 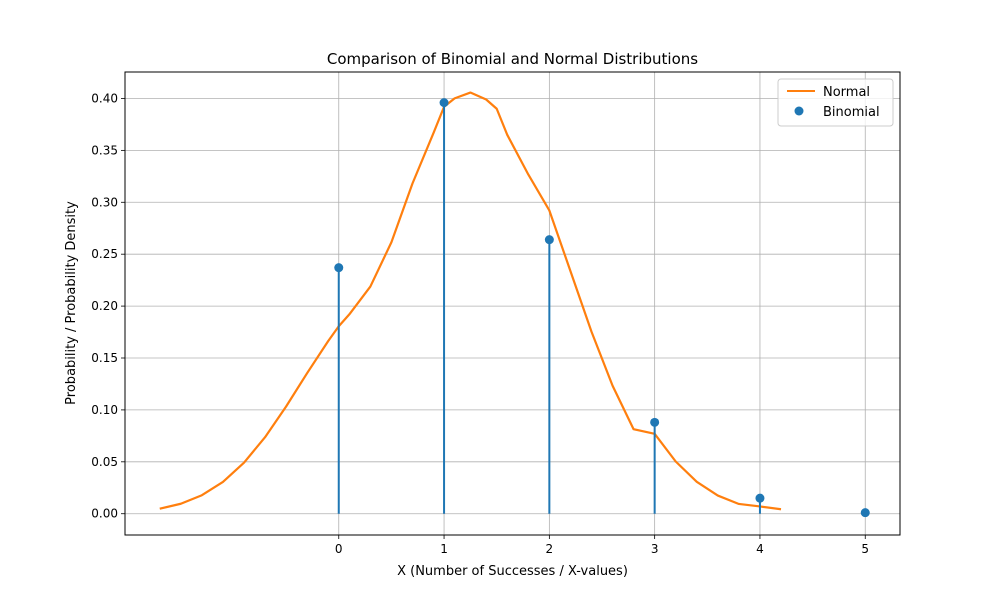 I want to click on x-tick-label: 0, so click(x=339, y=549).